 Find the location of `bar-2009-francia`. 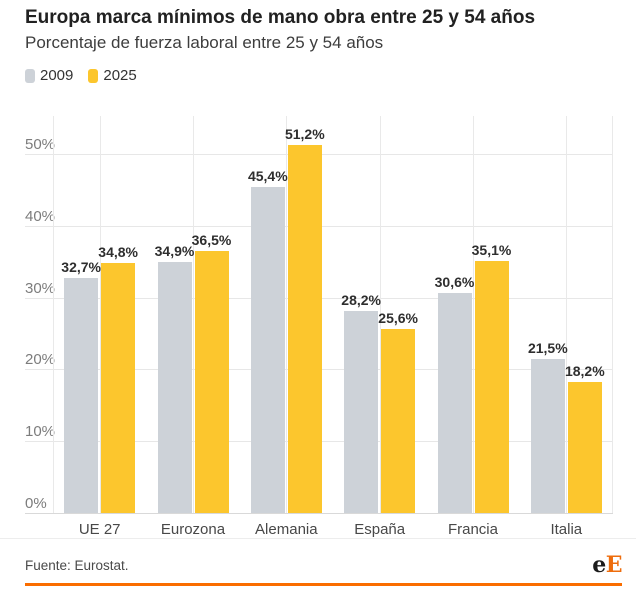

bar-2009-francia is located at coordinates (454, 403).